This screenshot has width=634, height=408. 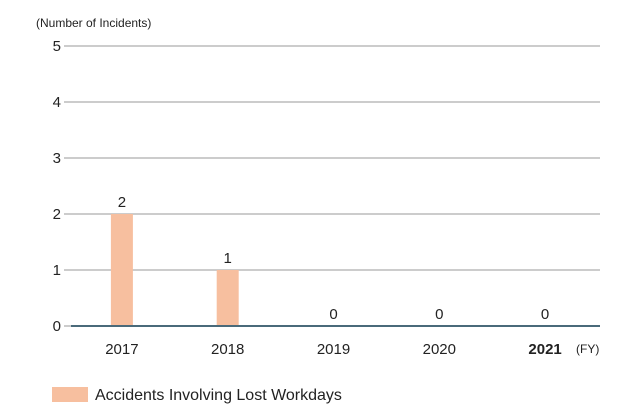 What do you see at coordinates (439, 349) in the screenshot?
I see `x-tick-label-2020: 2020` at bounding box center [439, 349].